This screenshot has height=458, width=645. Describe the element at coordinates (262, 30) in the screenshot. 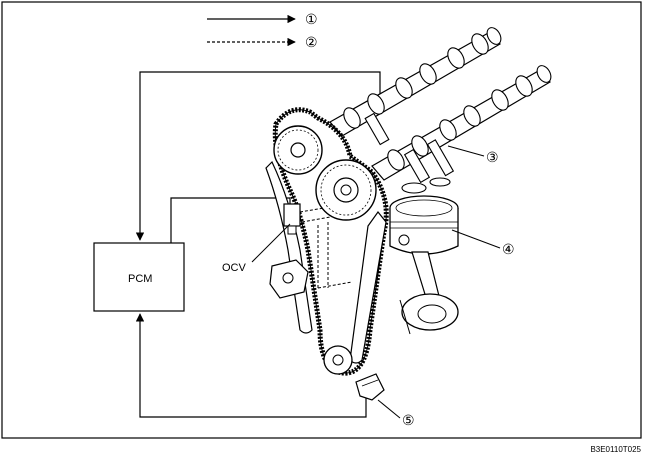

I see `legend: ① ②` at that location.